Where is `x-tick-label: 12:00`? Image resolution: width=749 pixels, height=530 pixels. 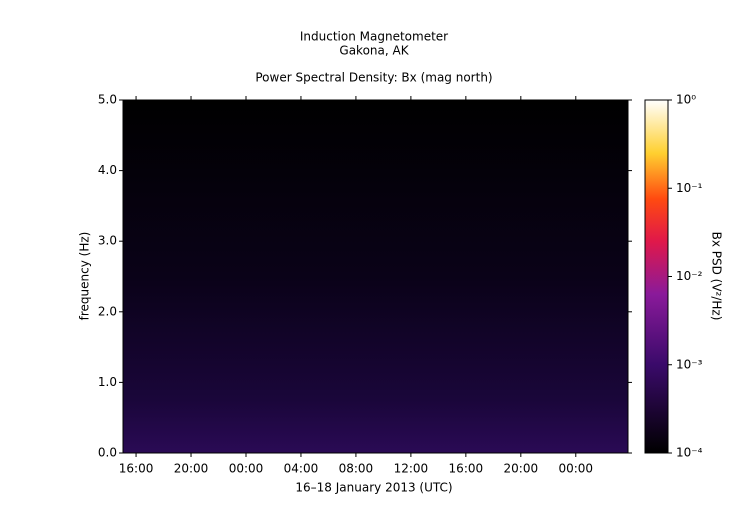
x-tick-label: 12:00 is located at coordinates (411, 469).